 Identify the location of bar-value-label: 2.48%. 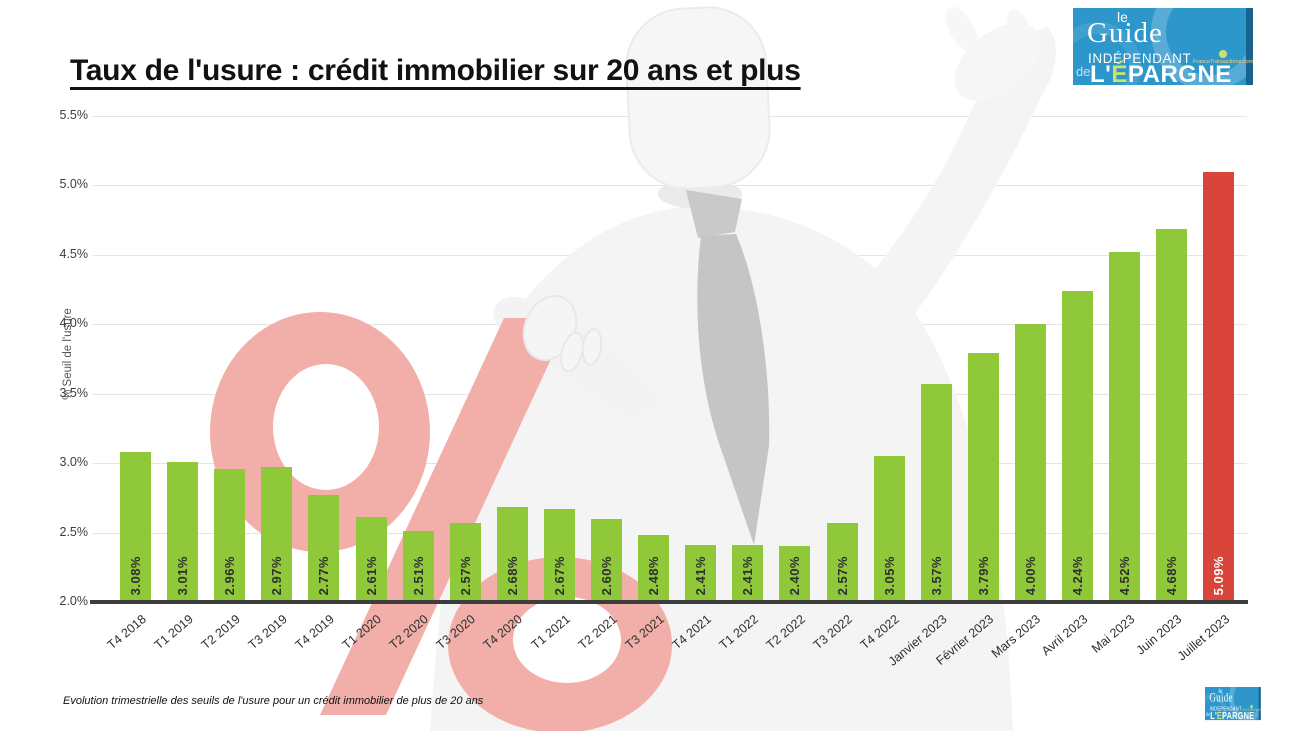
(654, 575).